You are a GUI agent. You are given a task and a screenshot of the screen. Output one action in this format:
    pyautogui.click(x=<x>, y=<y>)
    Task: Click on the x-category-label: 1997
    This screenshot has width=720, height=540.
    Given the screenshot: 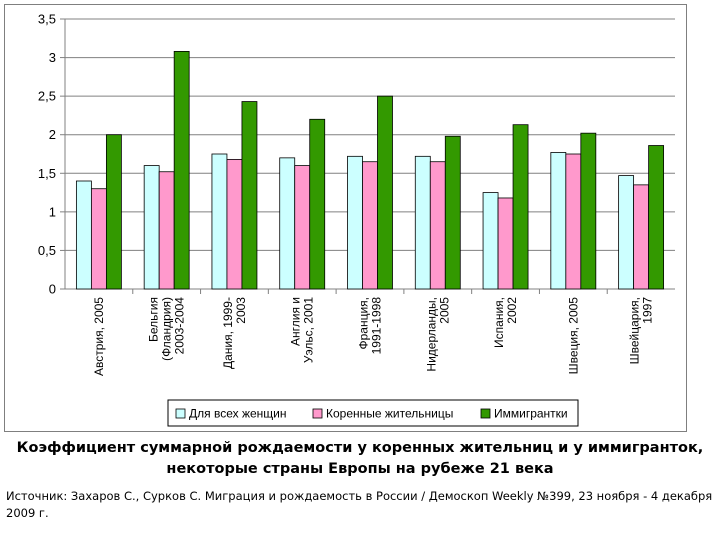 What is the action you would take?
    pyautogui.click(x=648, y=310)
    